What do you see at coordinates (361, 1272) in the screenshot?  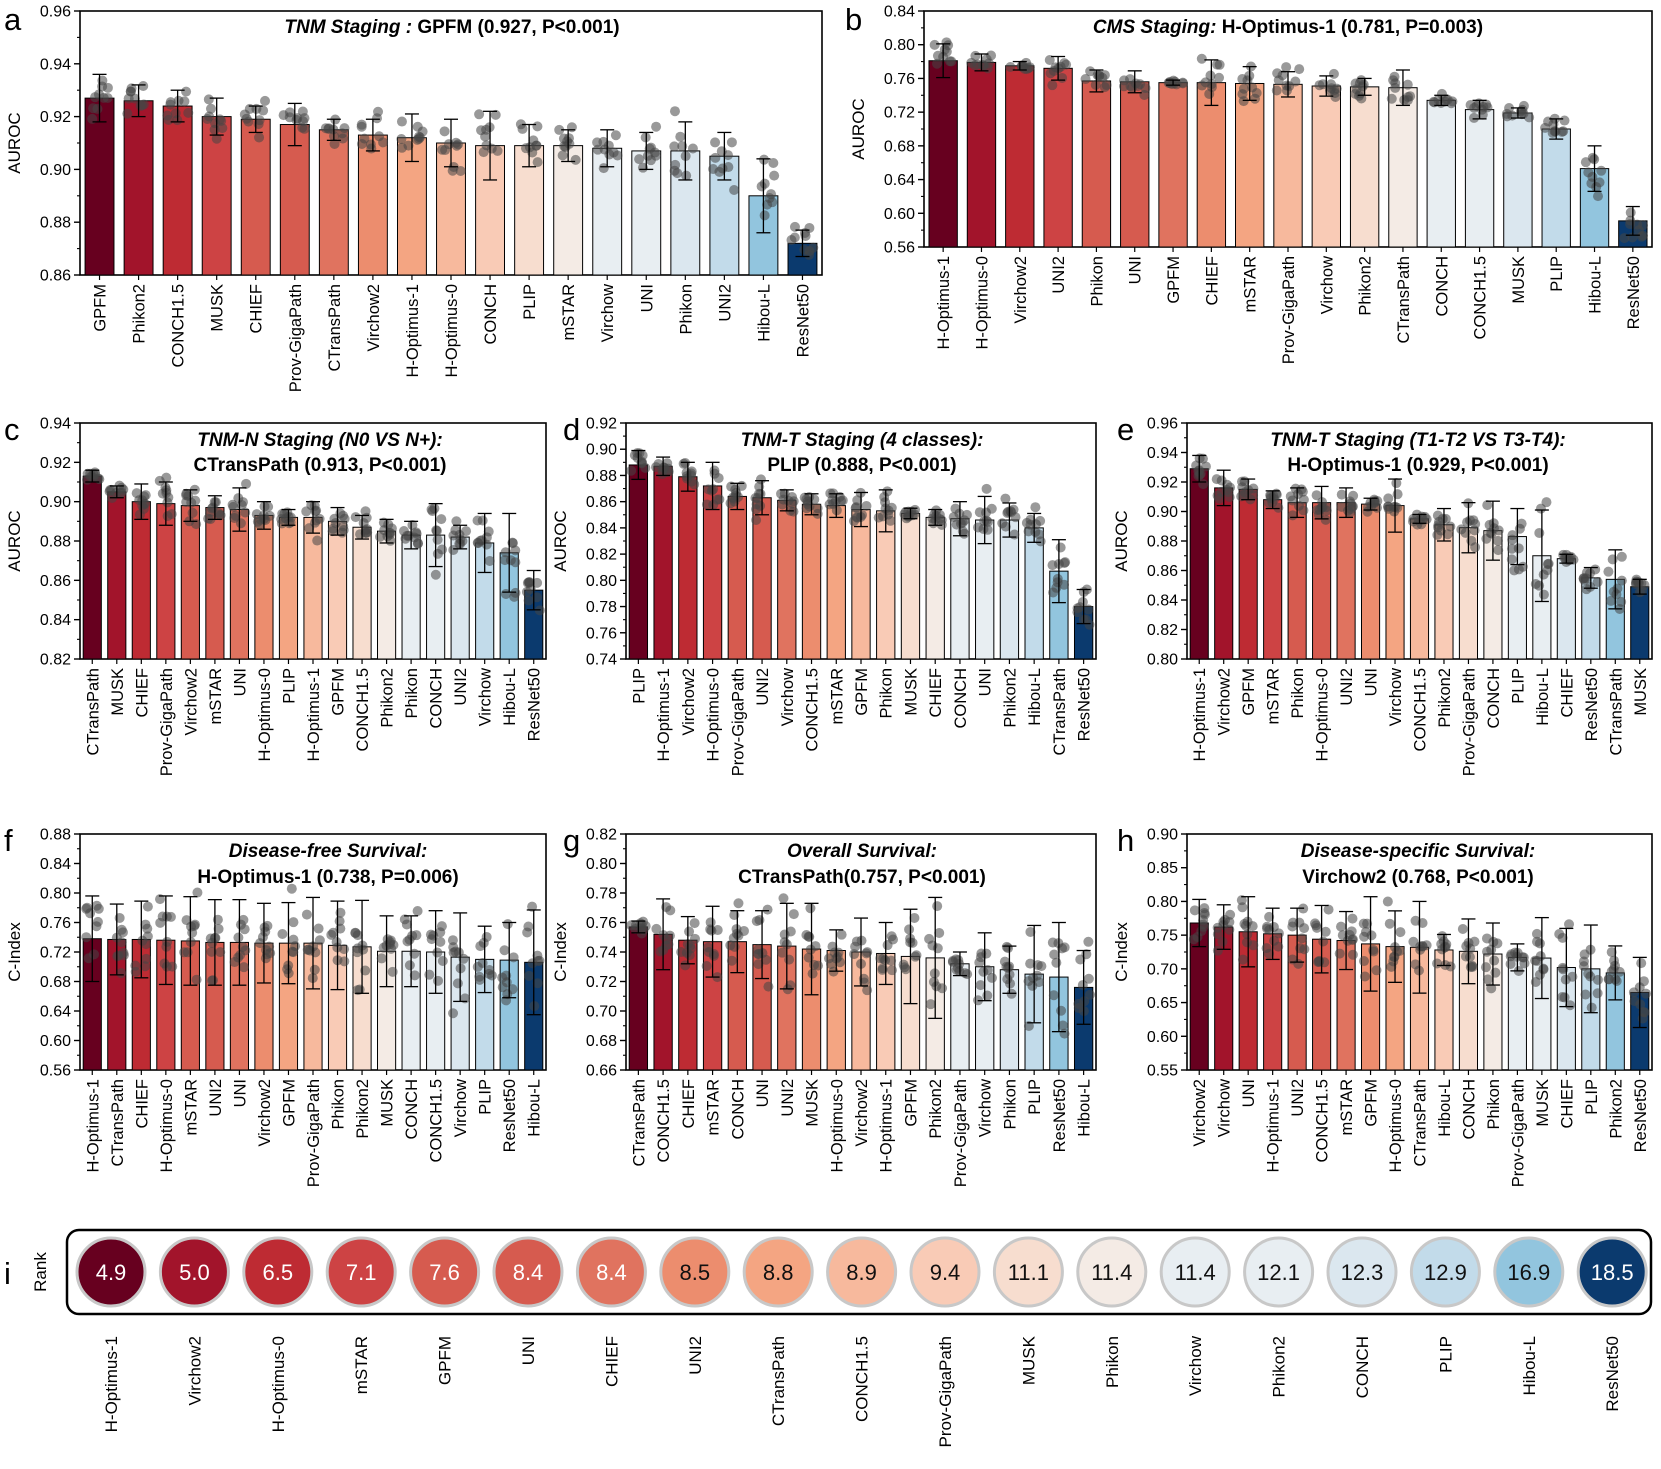 I see `rank-circle-mSTAR` at bounding box center [361, 1272].